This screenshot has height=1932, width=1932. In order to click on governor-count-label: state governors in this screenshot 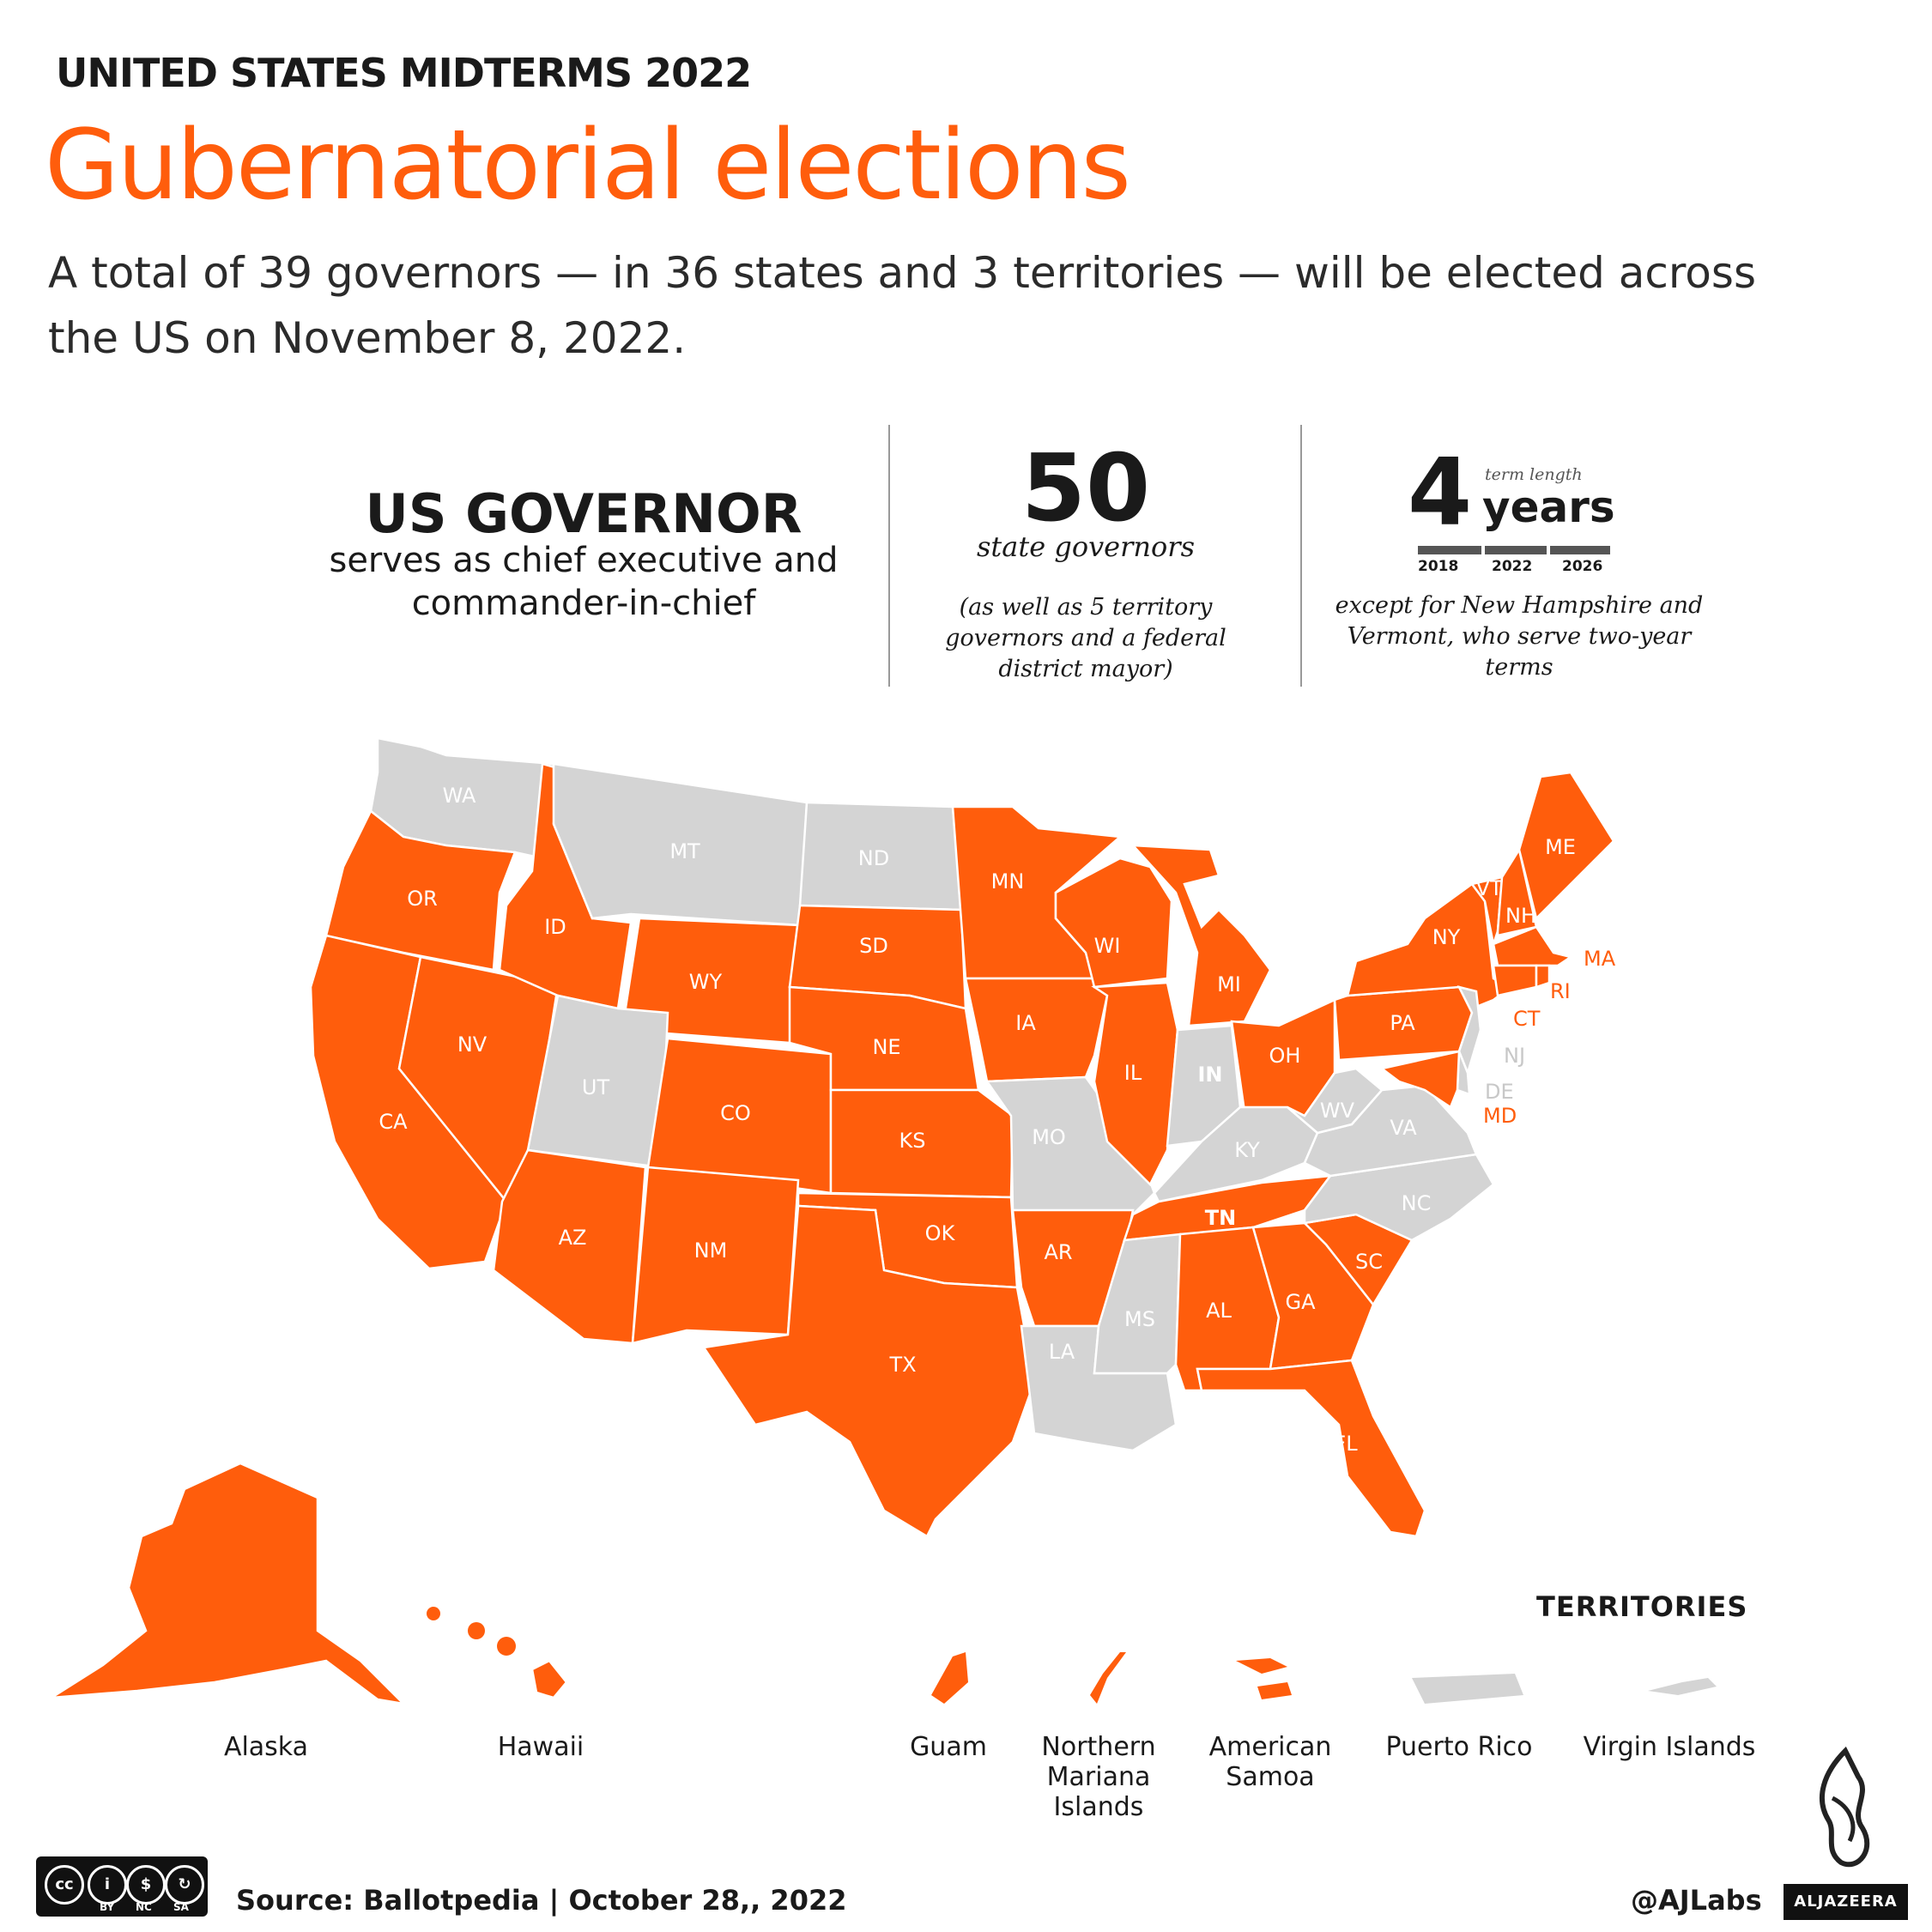, I will do `click(1086, 546)`.